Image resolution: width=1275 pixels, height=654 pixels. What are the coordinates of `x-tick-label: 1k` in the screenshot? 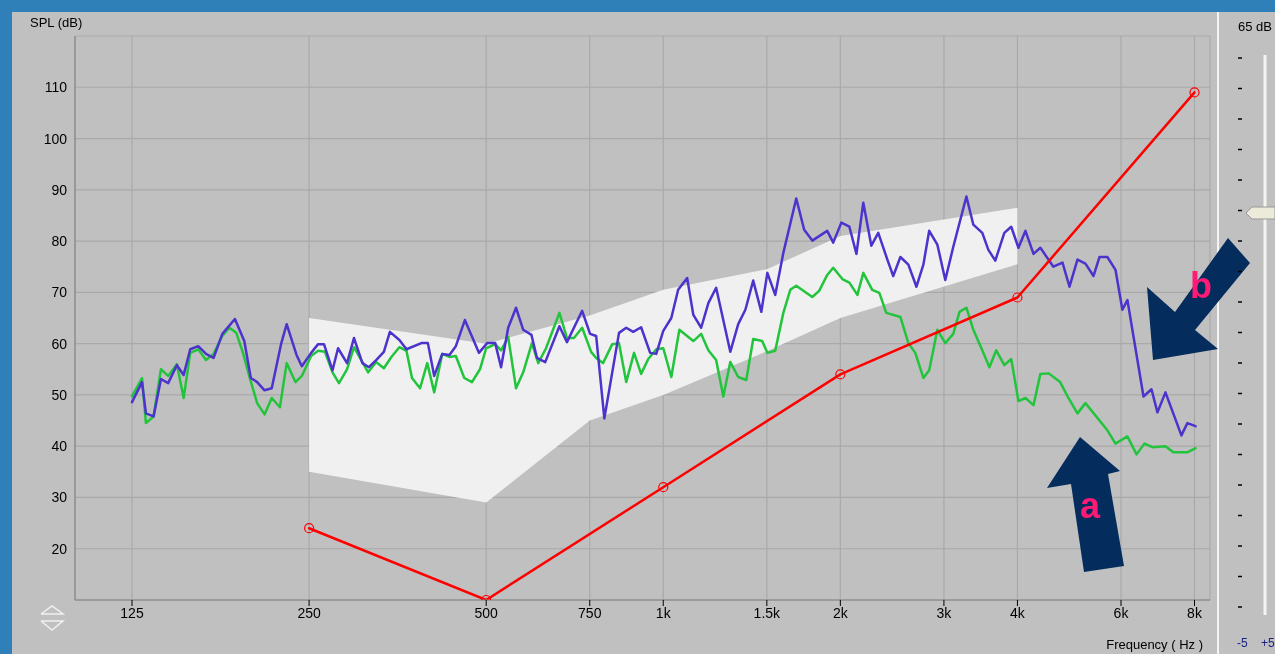 It's located at (663, 612).